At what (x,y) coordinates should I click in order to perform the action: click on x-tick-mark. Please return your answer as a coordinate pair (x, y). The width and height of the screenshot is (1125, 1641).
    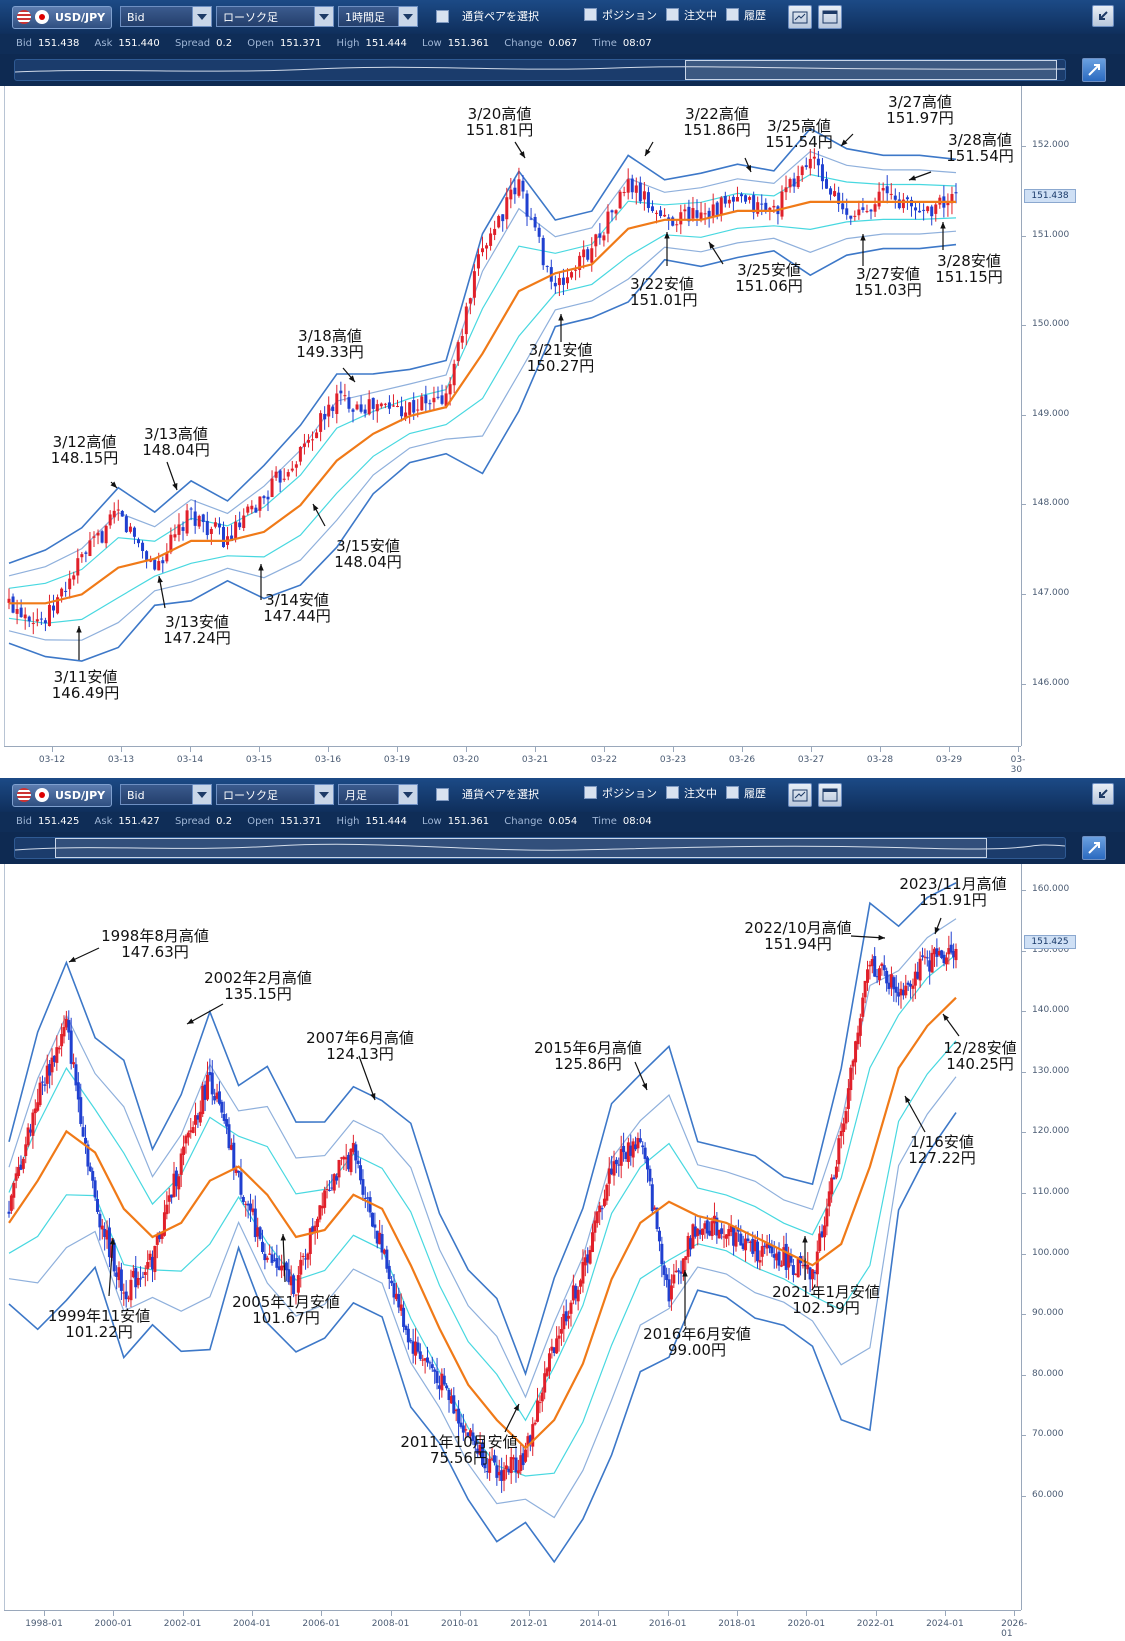
    Looking at the image, I should click on (252, 1613).